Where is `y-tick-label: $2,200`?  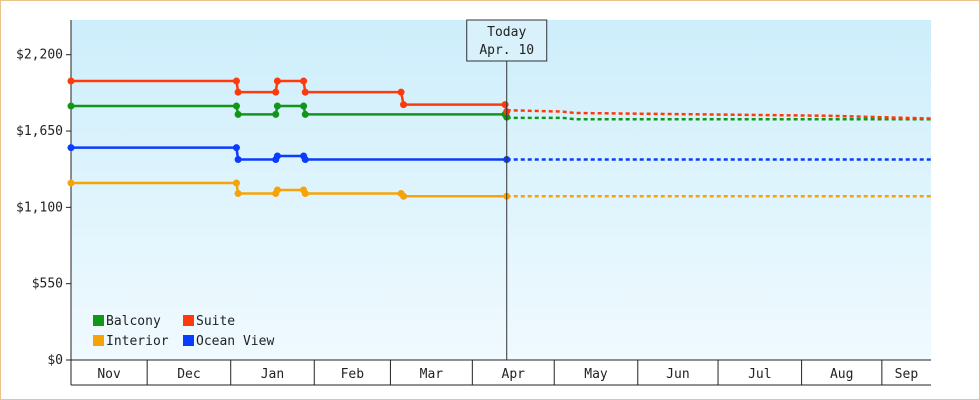 y-tick-label: $2,200 is located at coordinates (39, 55).